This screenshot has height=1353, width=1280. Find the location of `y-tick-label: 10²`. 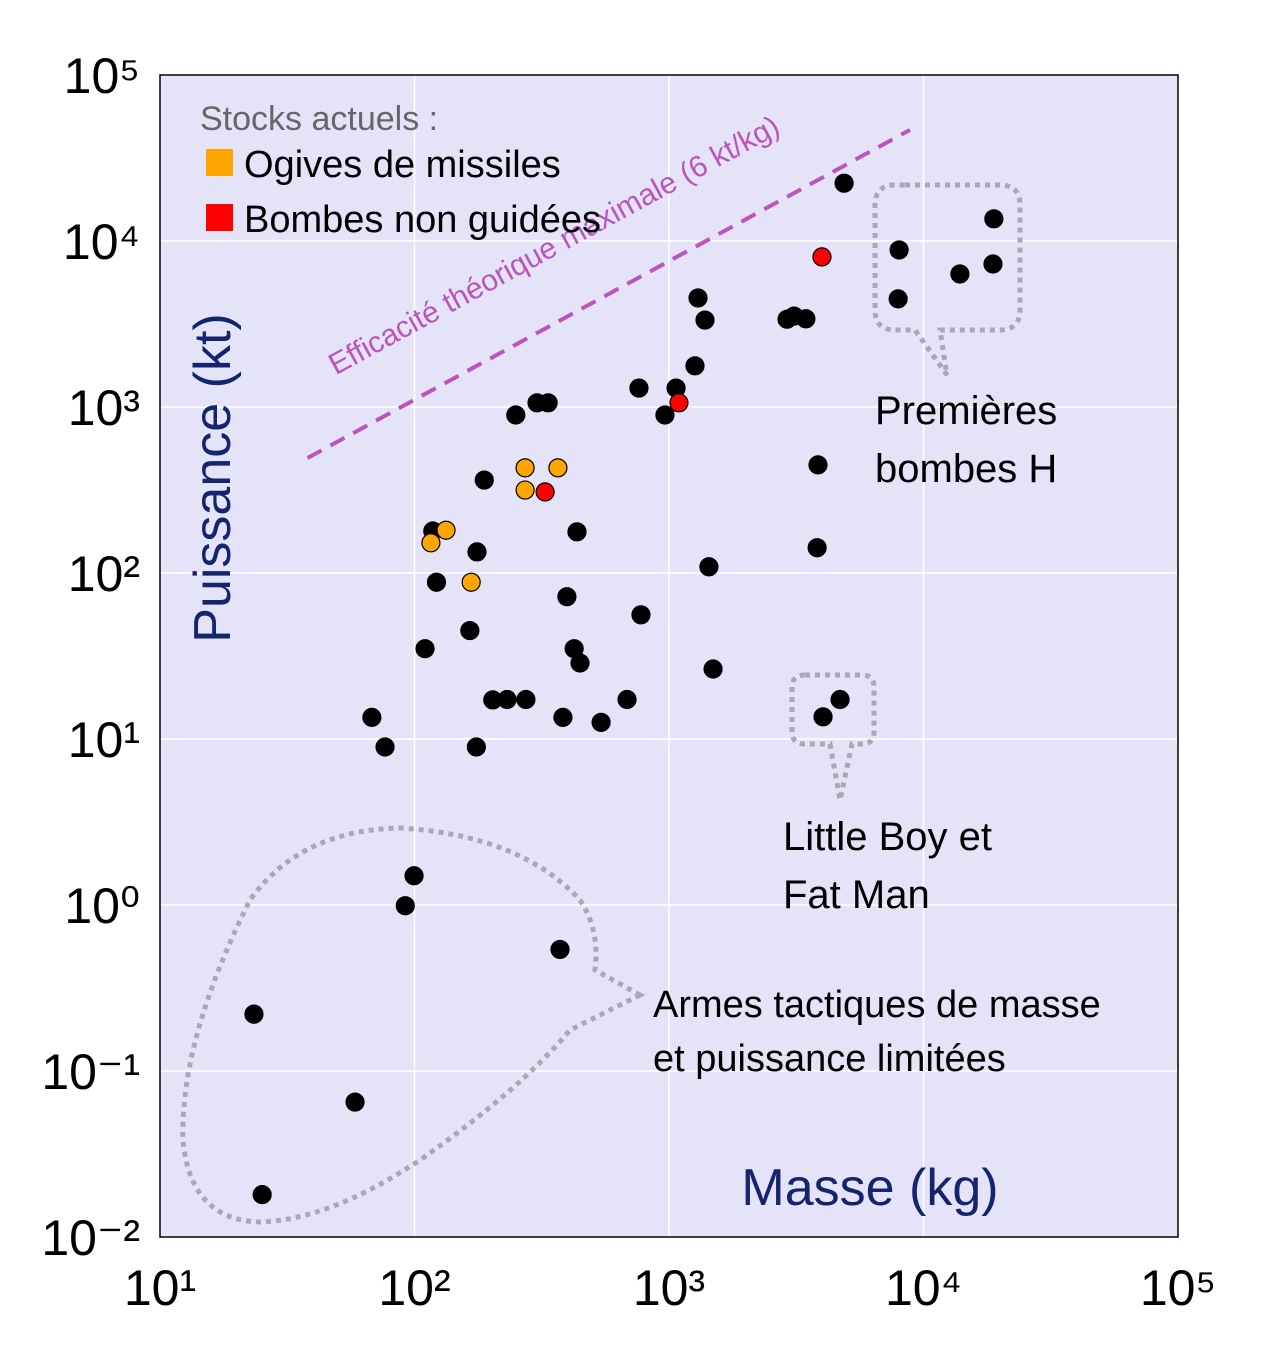

y-tick-label: 10² is located at coordinates (104, 574).